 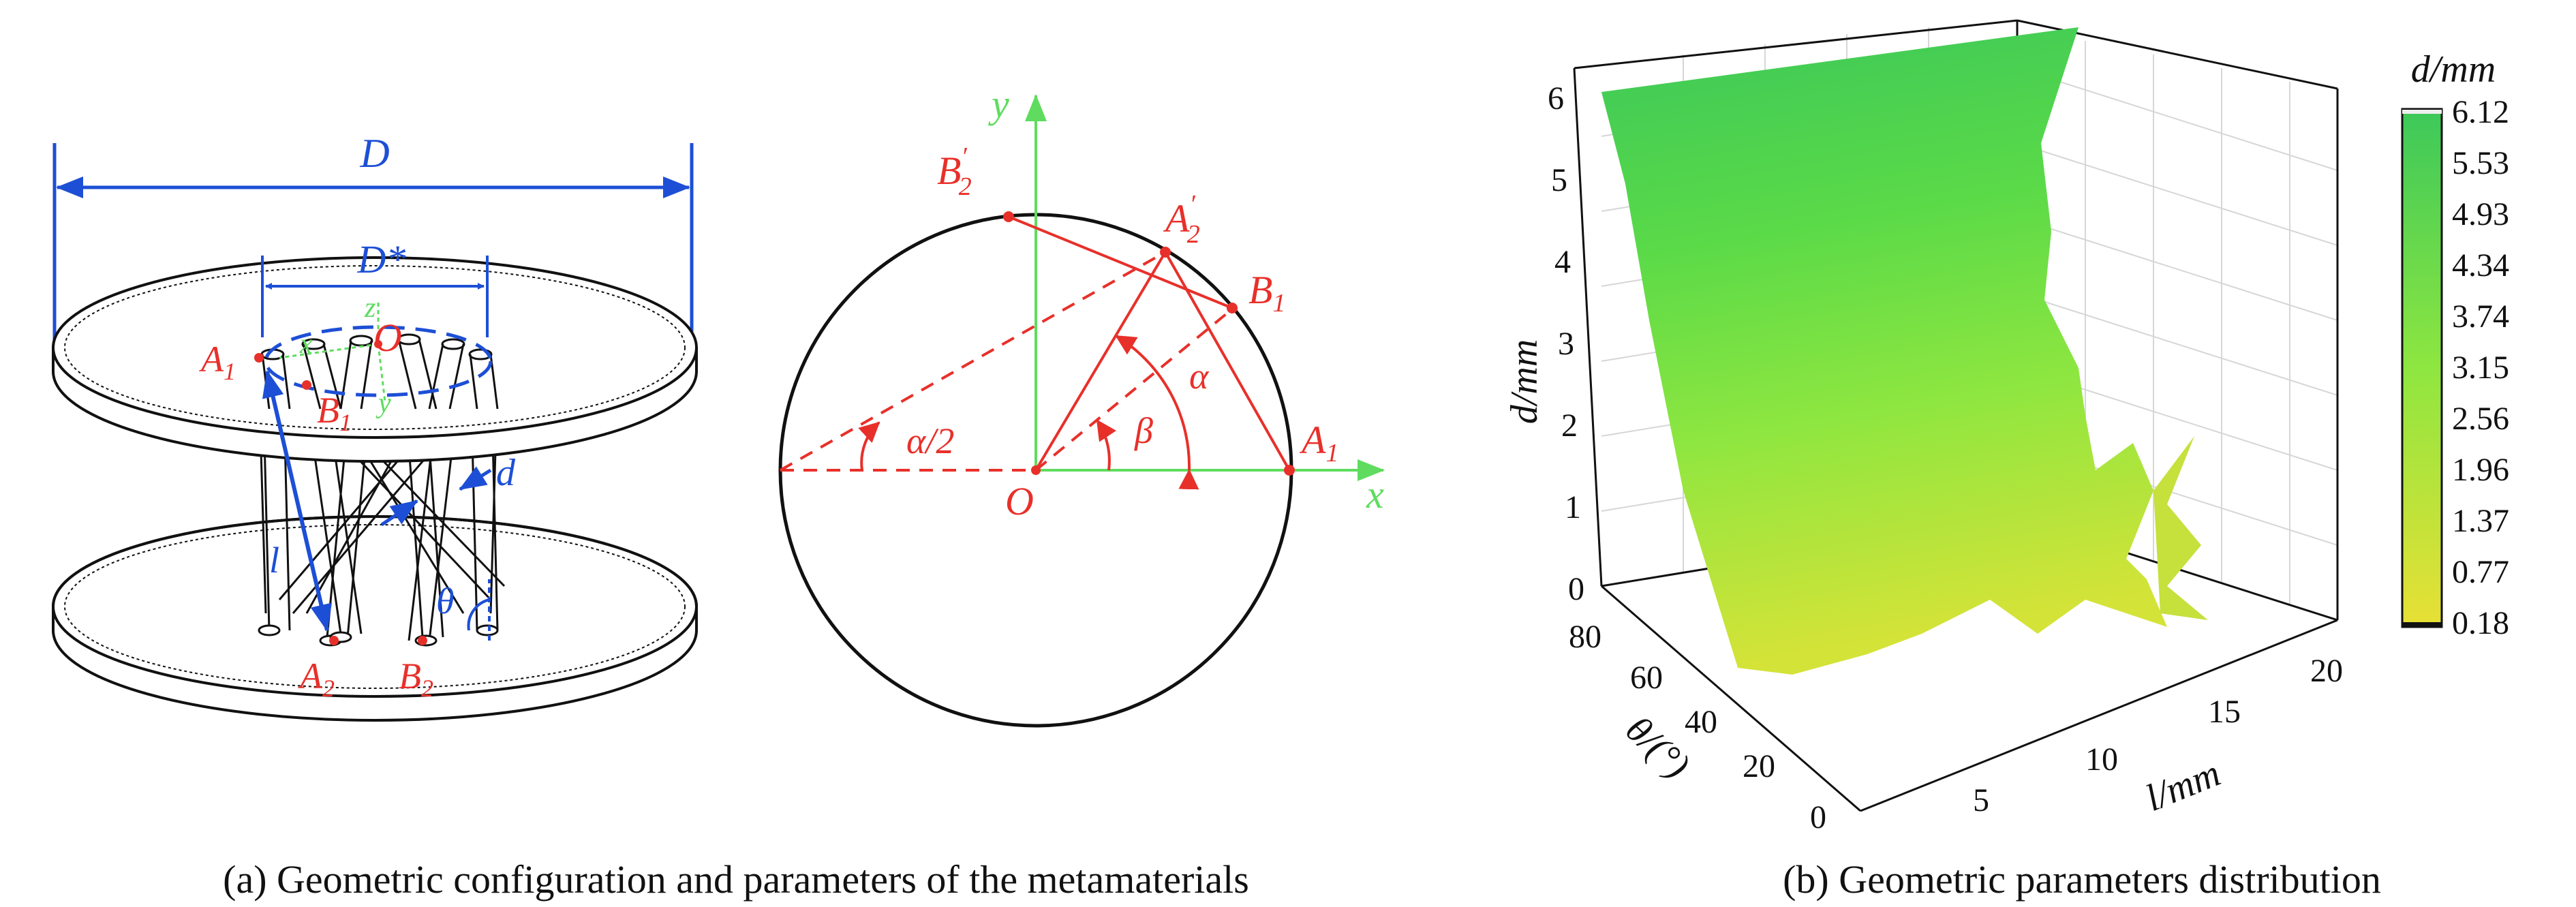 I want to click on label-O-schematic: O, so click(x=387, y=338).